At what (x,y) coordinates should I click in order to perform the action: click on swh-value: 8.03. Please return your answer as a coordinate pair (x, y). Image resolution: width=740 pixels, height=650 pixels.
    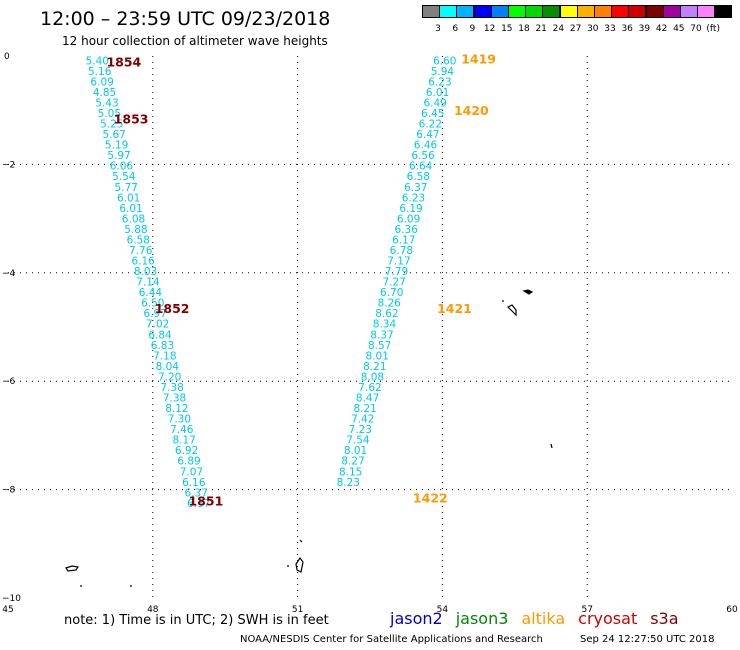
    Looking at the image, I should click on (145, 272).